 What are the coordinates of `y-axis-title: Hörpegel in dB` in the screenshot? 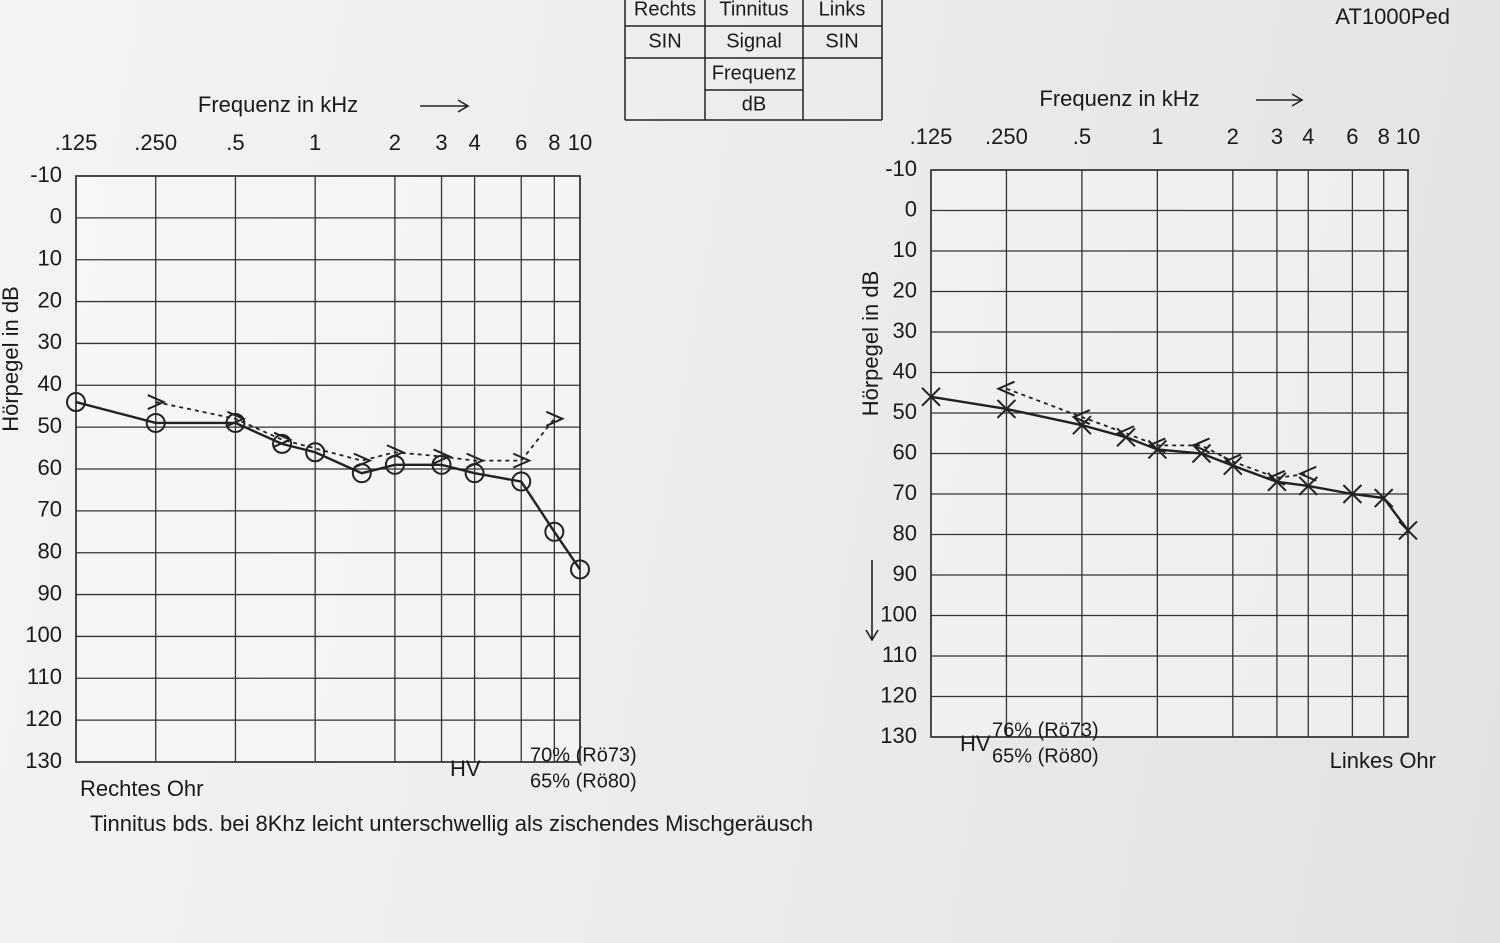 It's located at (870, 344).